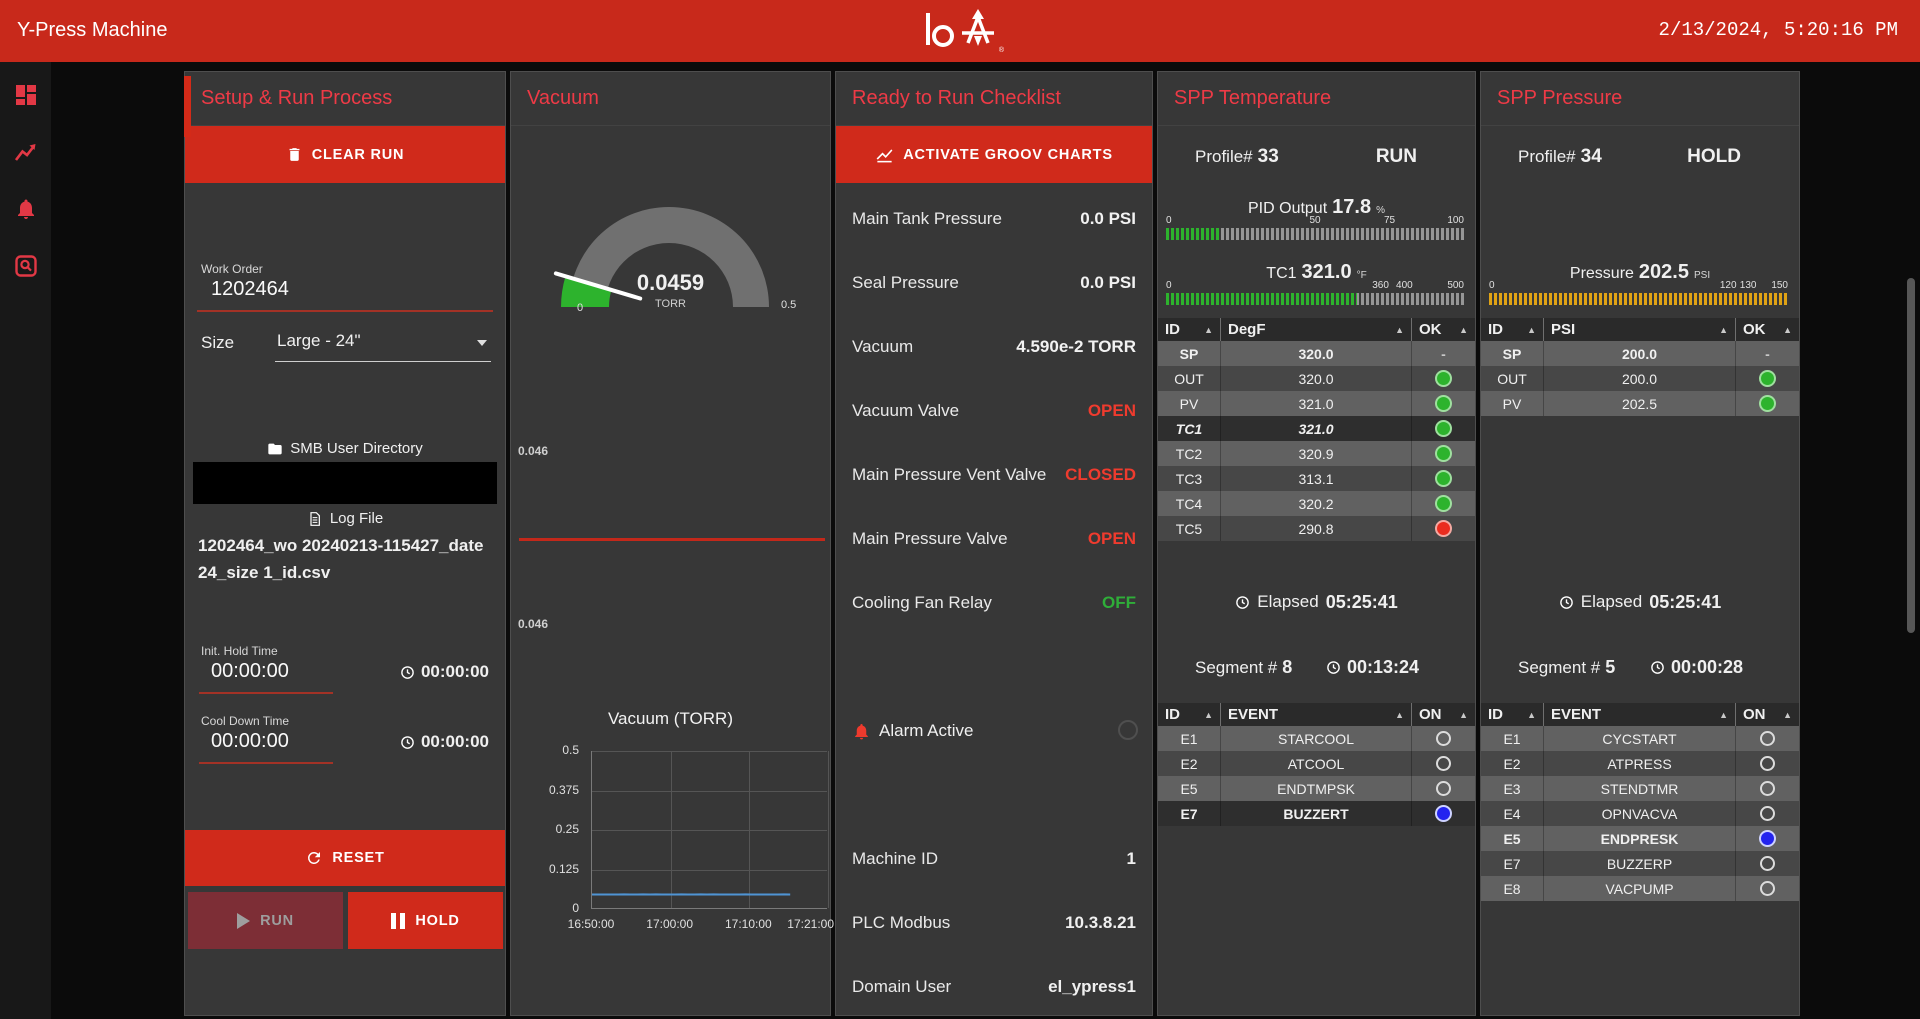 The height and width of the screenshot is (1019, 1920). Describe the element at coordinates (345, 483) in the screenshot. I see `smb-path-field` at that location.